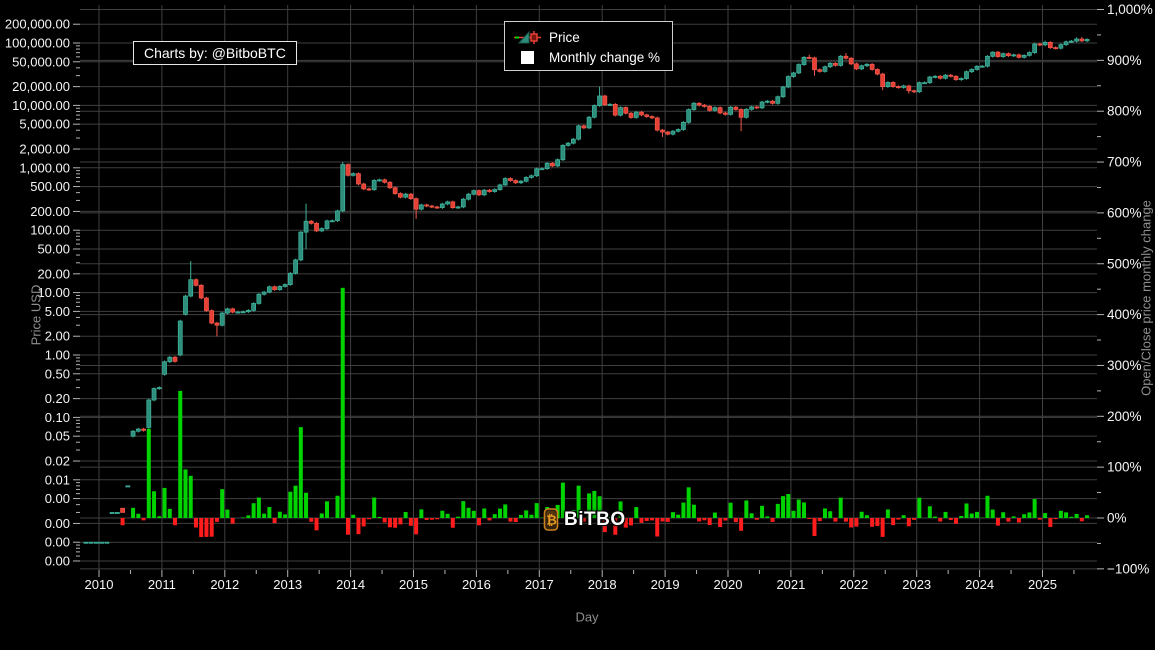 This screenshot has height=650, width=1155. What do you see at coordinates (1124, 416) in the screenshot?
I see `right-axis-tick-label: 200%` at bounding box center [1124, 416].